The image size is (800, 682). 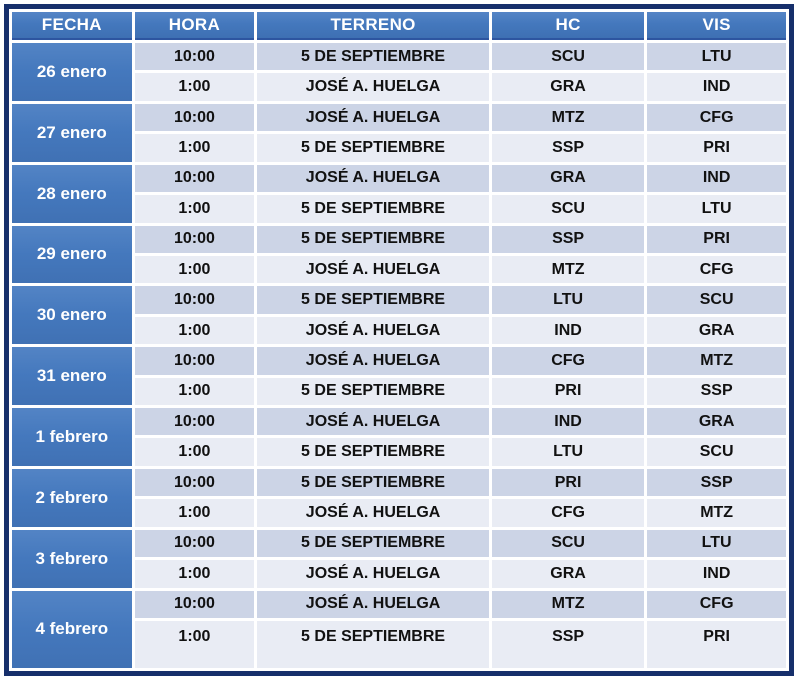 I want to click on col-header-vis: VIS, so click(x=716, y=26).